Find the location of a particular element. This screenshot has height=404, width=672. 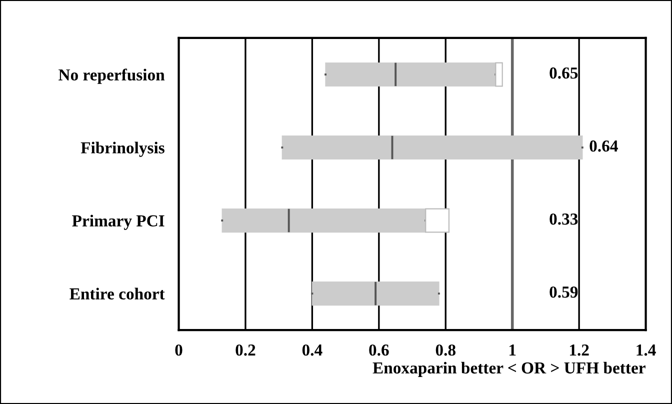

x-tick-label: 1 is located at coordinates (513, 350).